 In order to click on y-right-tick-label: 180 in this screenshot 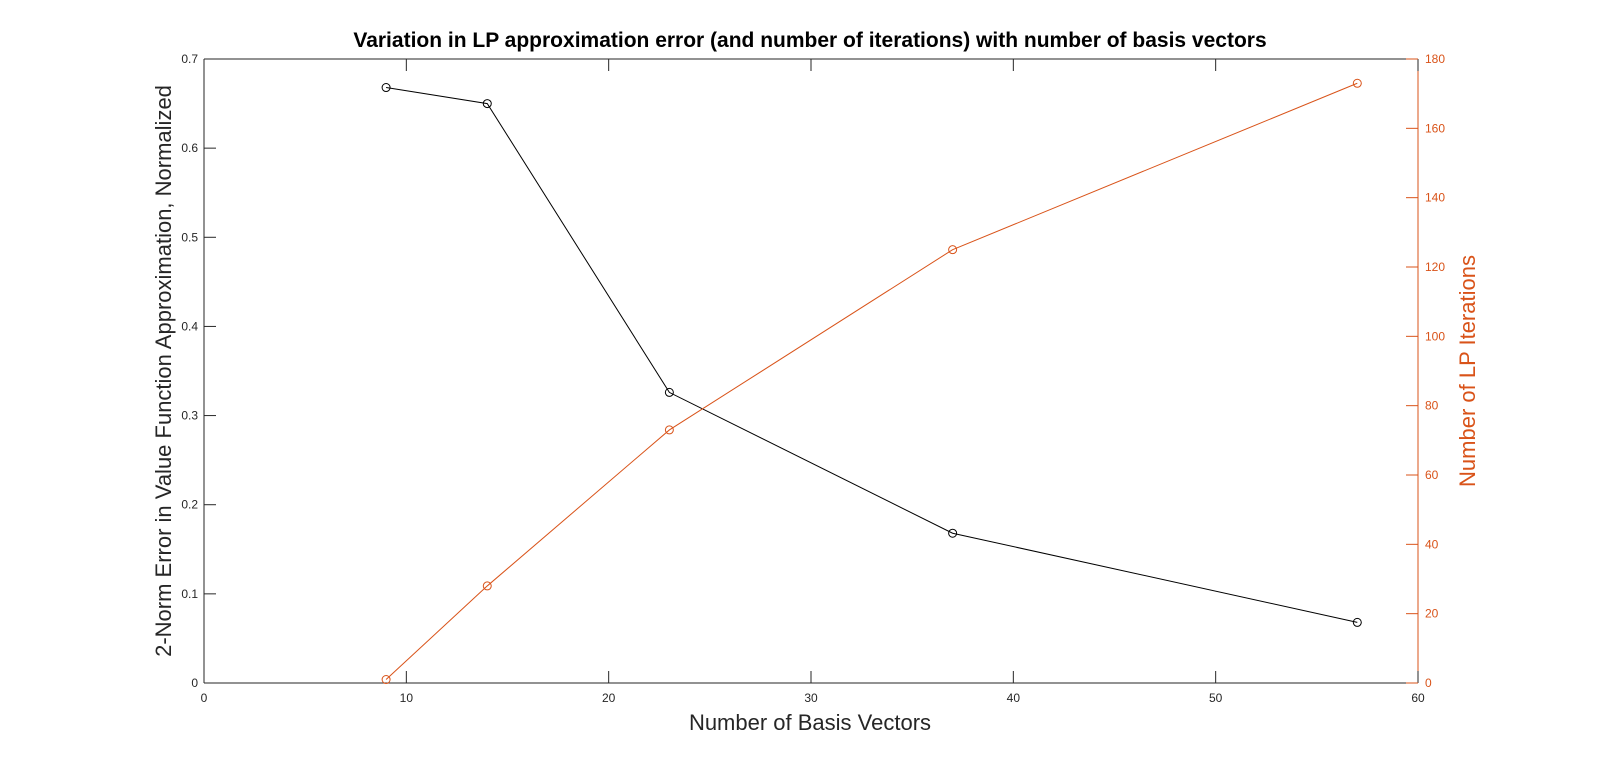, I will do `click(1435, 59)`.